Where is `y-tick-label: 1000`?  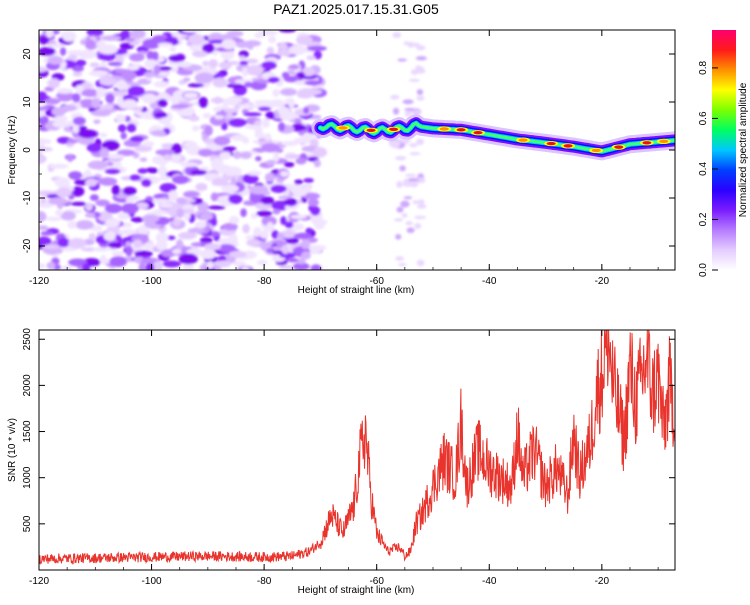
y-tick-label: 1000 is located at coordinates (27, 477).